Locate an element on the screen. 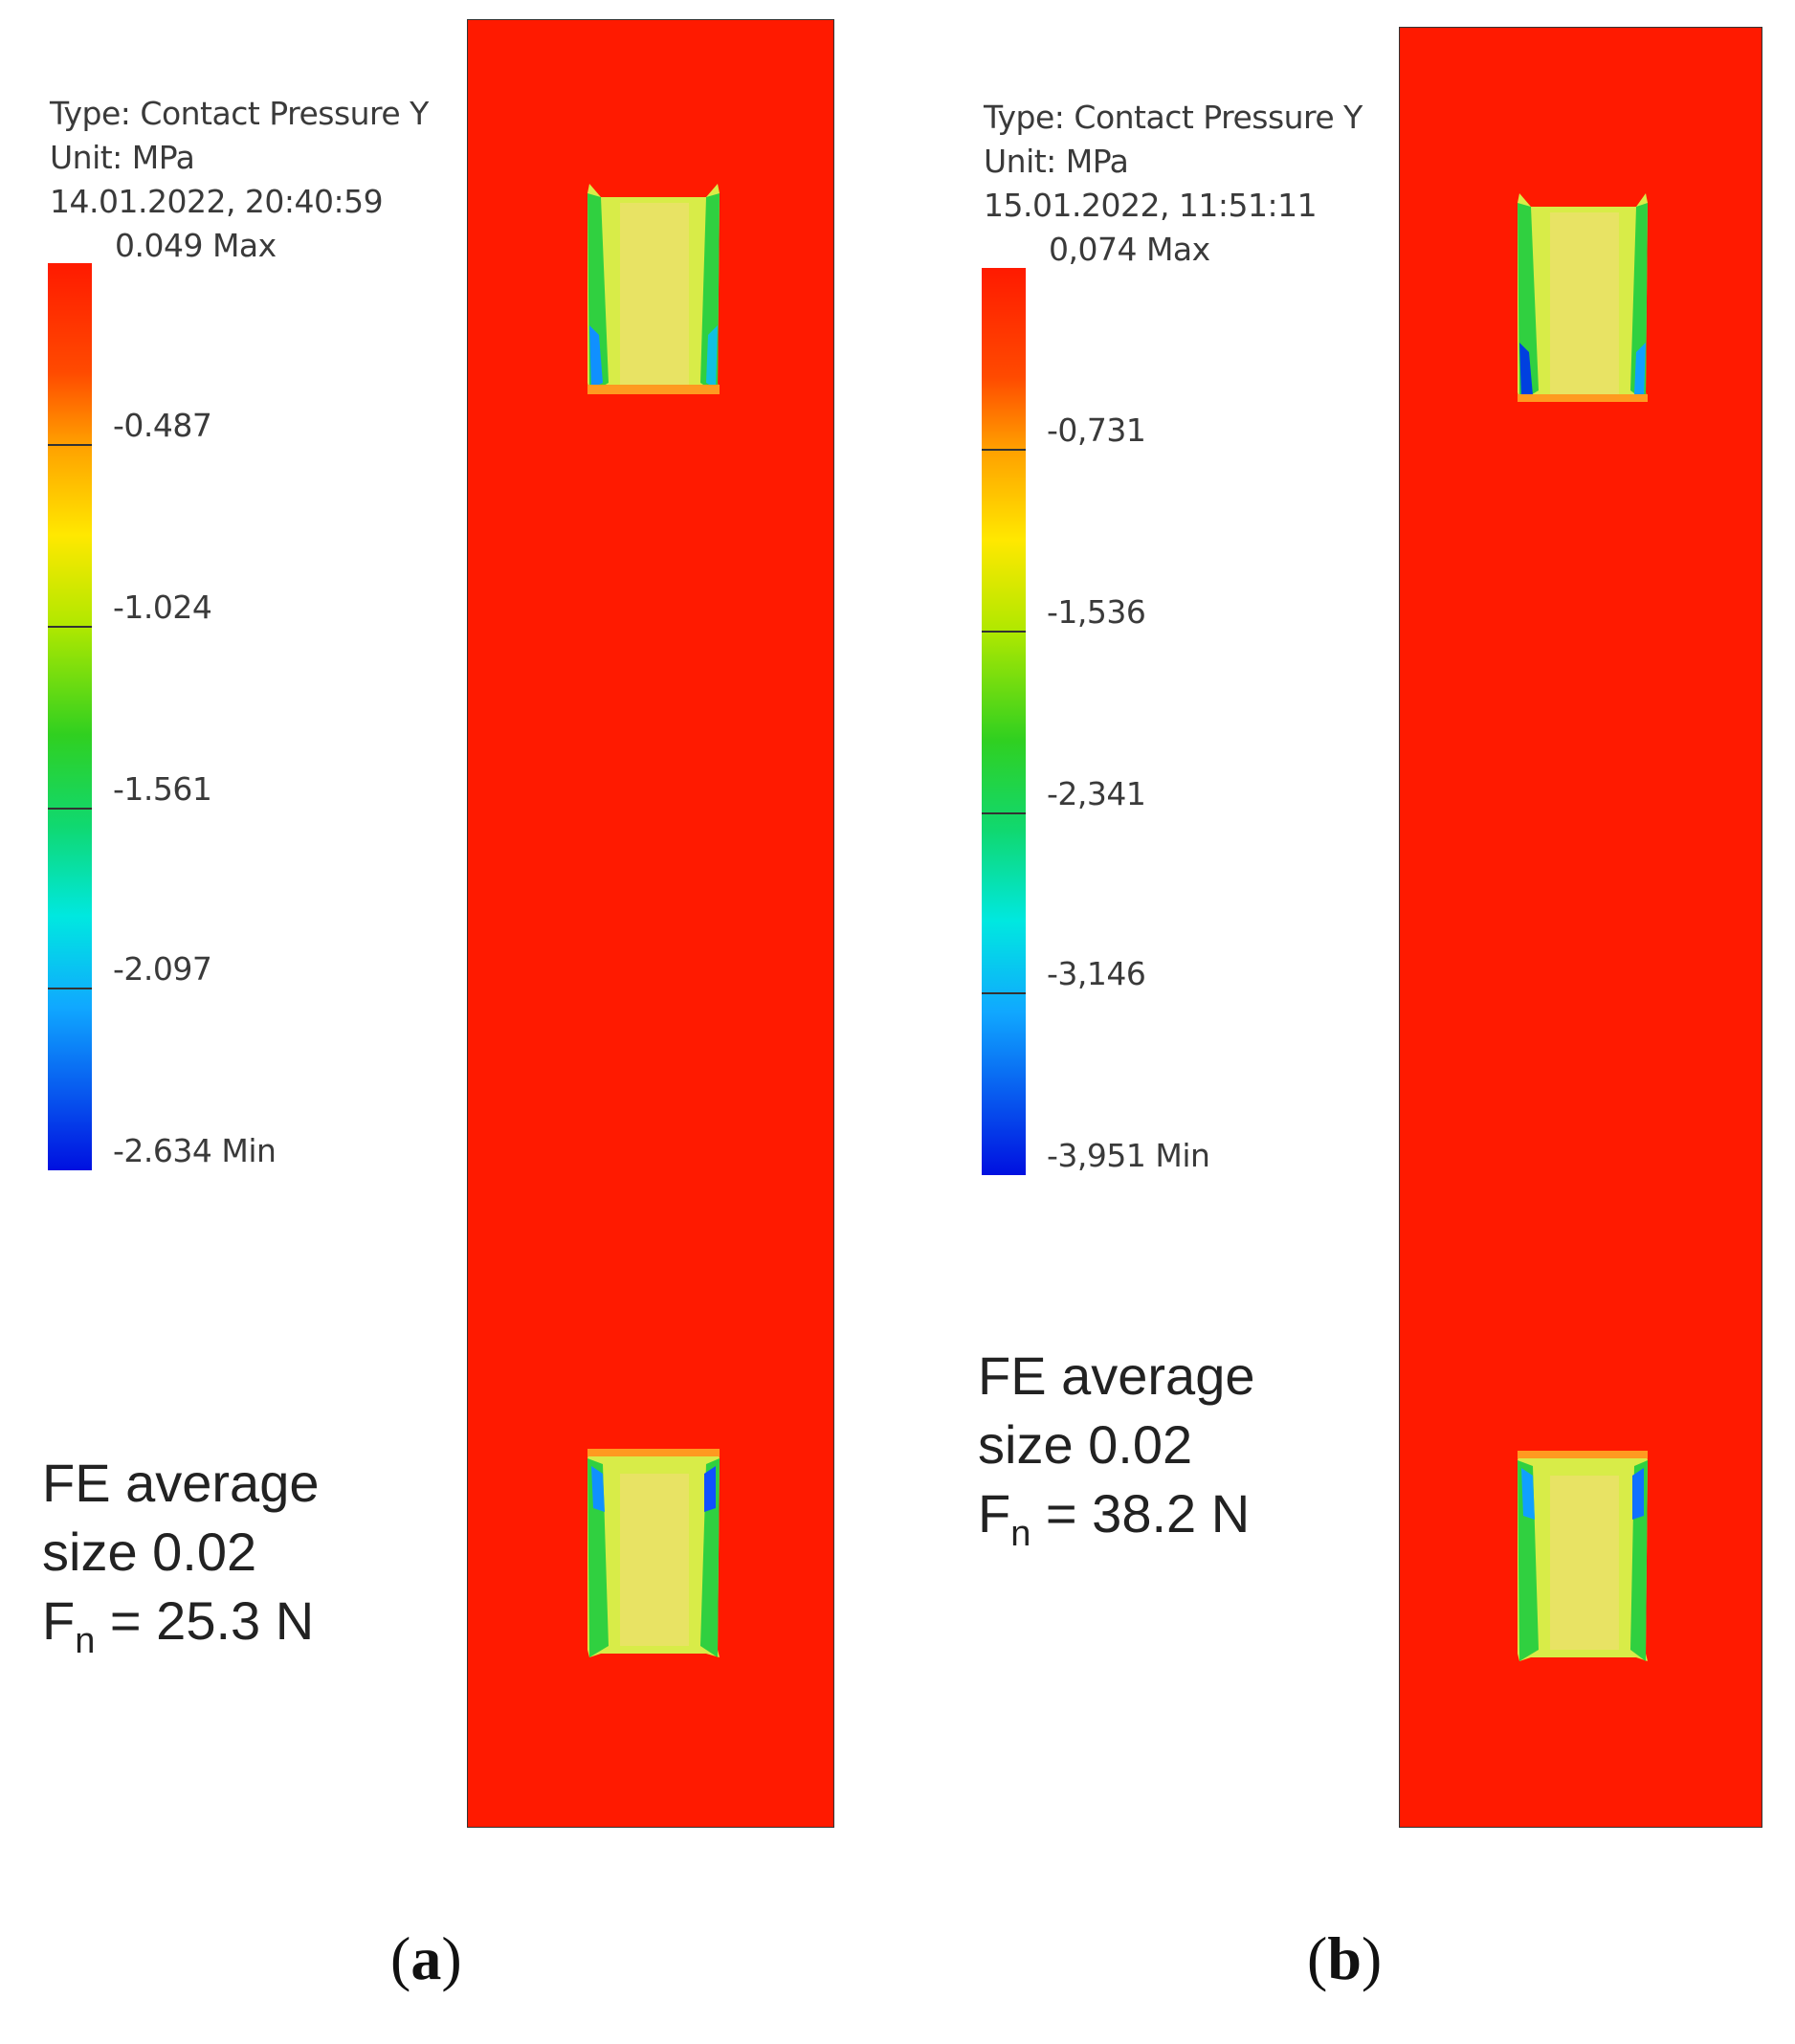 The height and width of the screenshot is (2044, 1795). scale-tick: -2.097 is located at coordinates (162, 969).